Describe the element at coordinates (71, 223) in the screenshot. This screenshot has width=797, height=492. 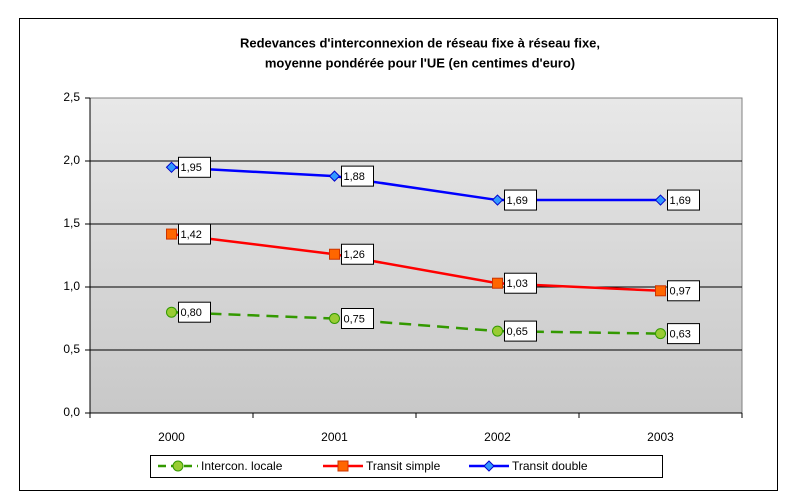
I see `y-tick-label: 1,5` at that location.